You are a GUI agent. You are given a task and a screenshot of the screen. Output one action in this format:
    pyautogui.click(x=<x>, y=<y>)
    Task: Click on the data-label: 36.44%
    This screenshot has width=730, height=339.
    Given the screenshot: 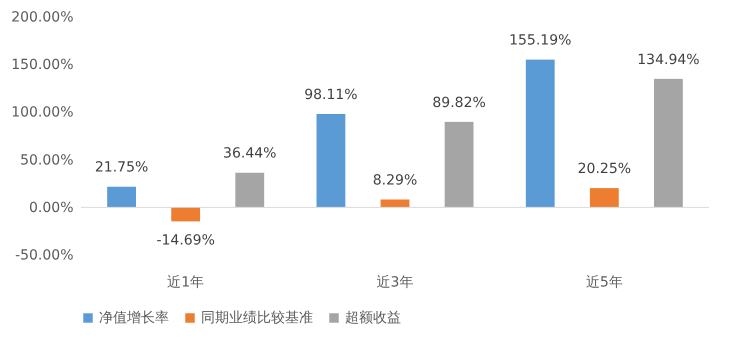 What is the action you would take?
    pyautogui.click(x=249, y=154)
    